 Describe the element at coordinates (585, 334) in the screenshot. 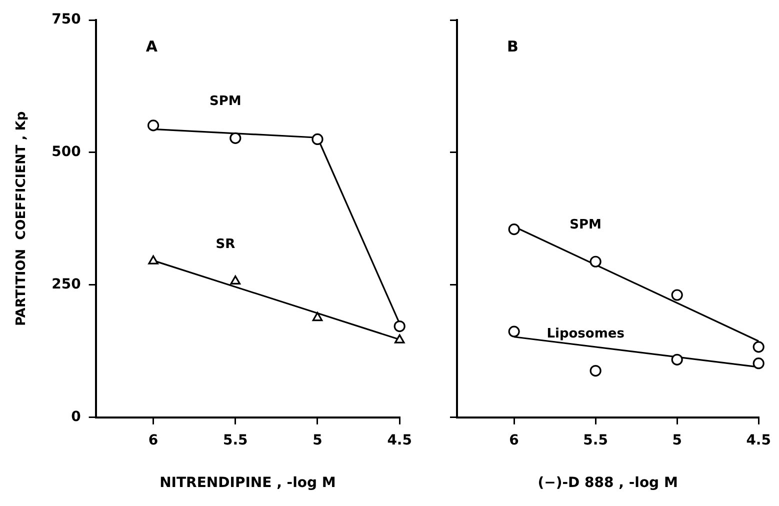

I see `text: Liposomes` at that location.